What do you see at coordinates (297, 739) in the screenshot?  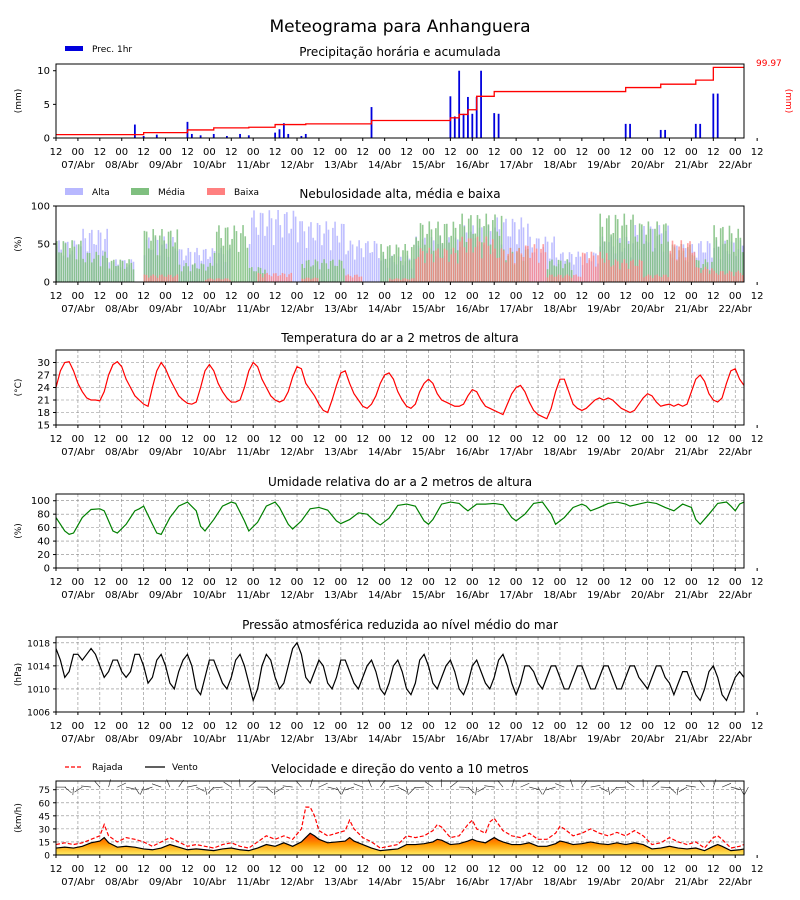 I see `x-date-label-press: 12/Abr` at bounding box center [297, 739].